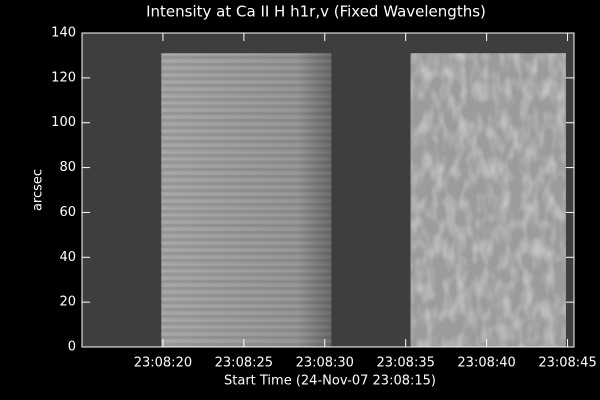 The height and width of the screenshot is (400, 600). What do you see at coordinates (567, 363) in the screenshot?
I see `x-tick-label: 23:08:45` at bounding box center [567, 363].